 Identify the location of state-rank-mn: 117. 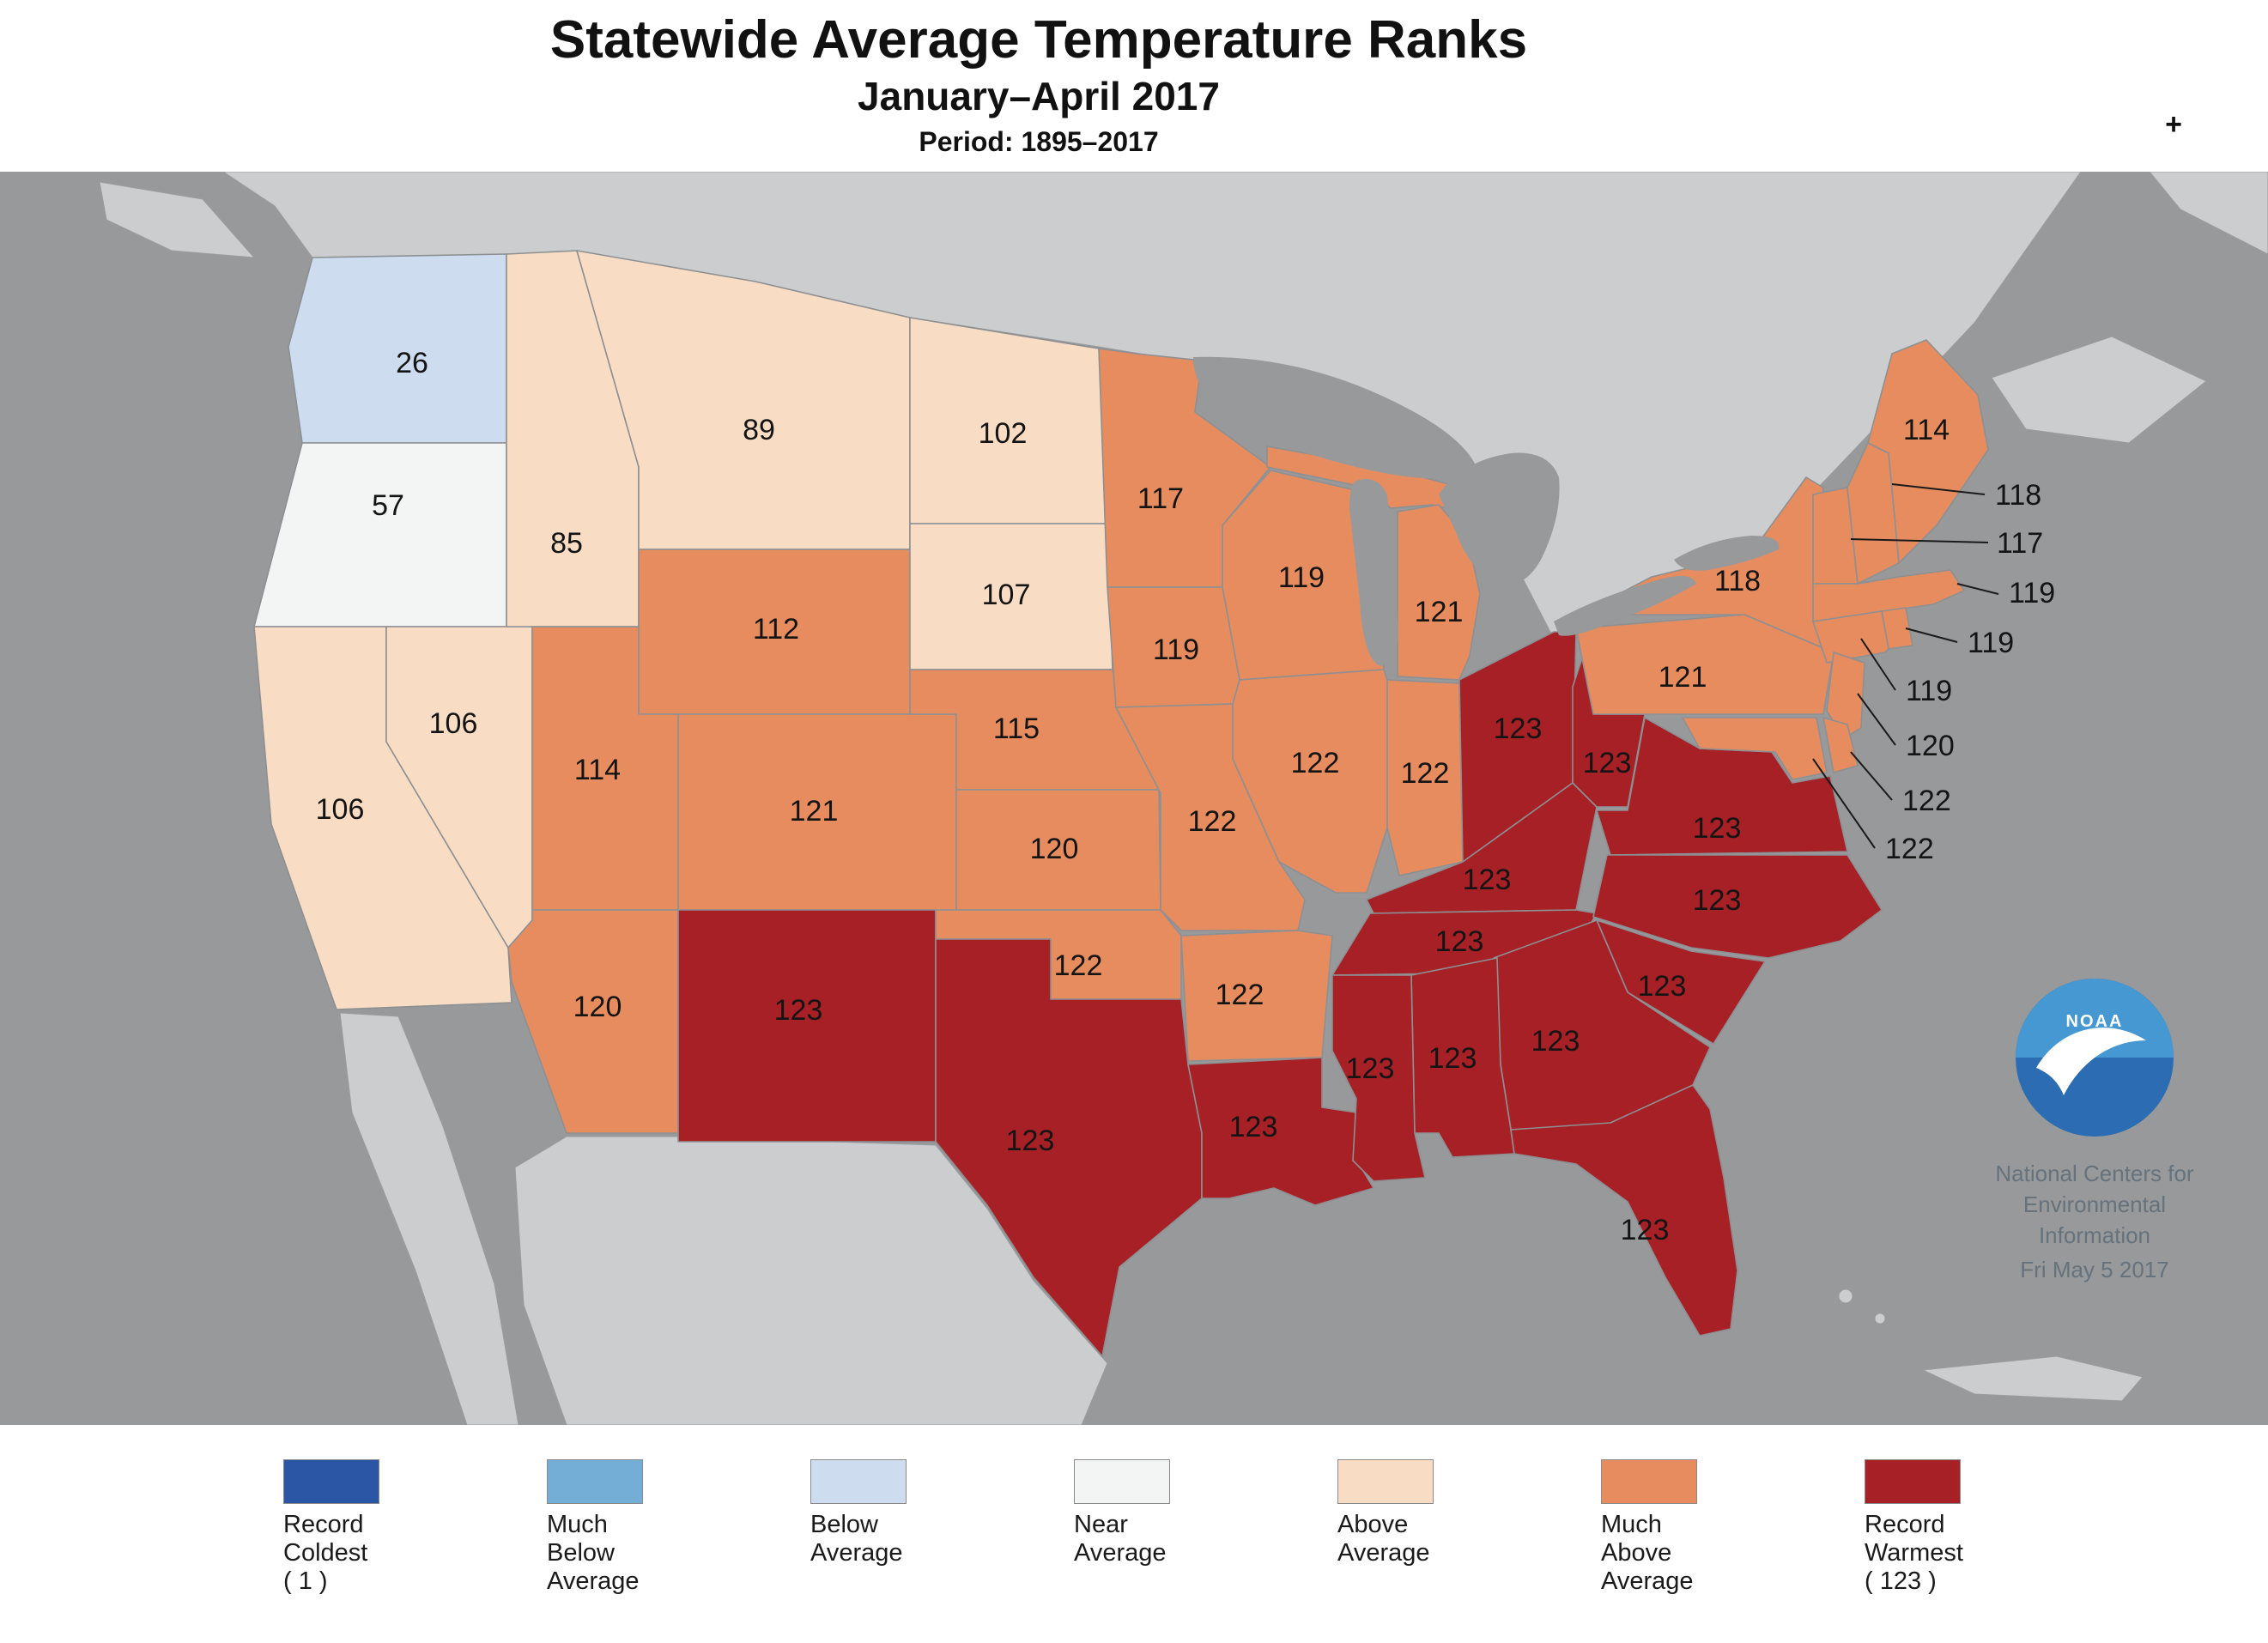
(1160, 498).